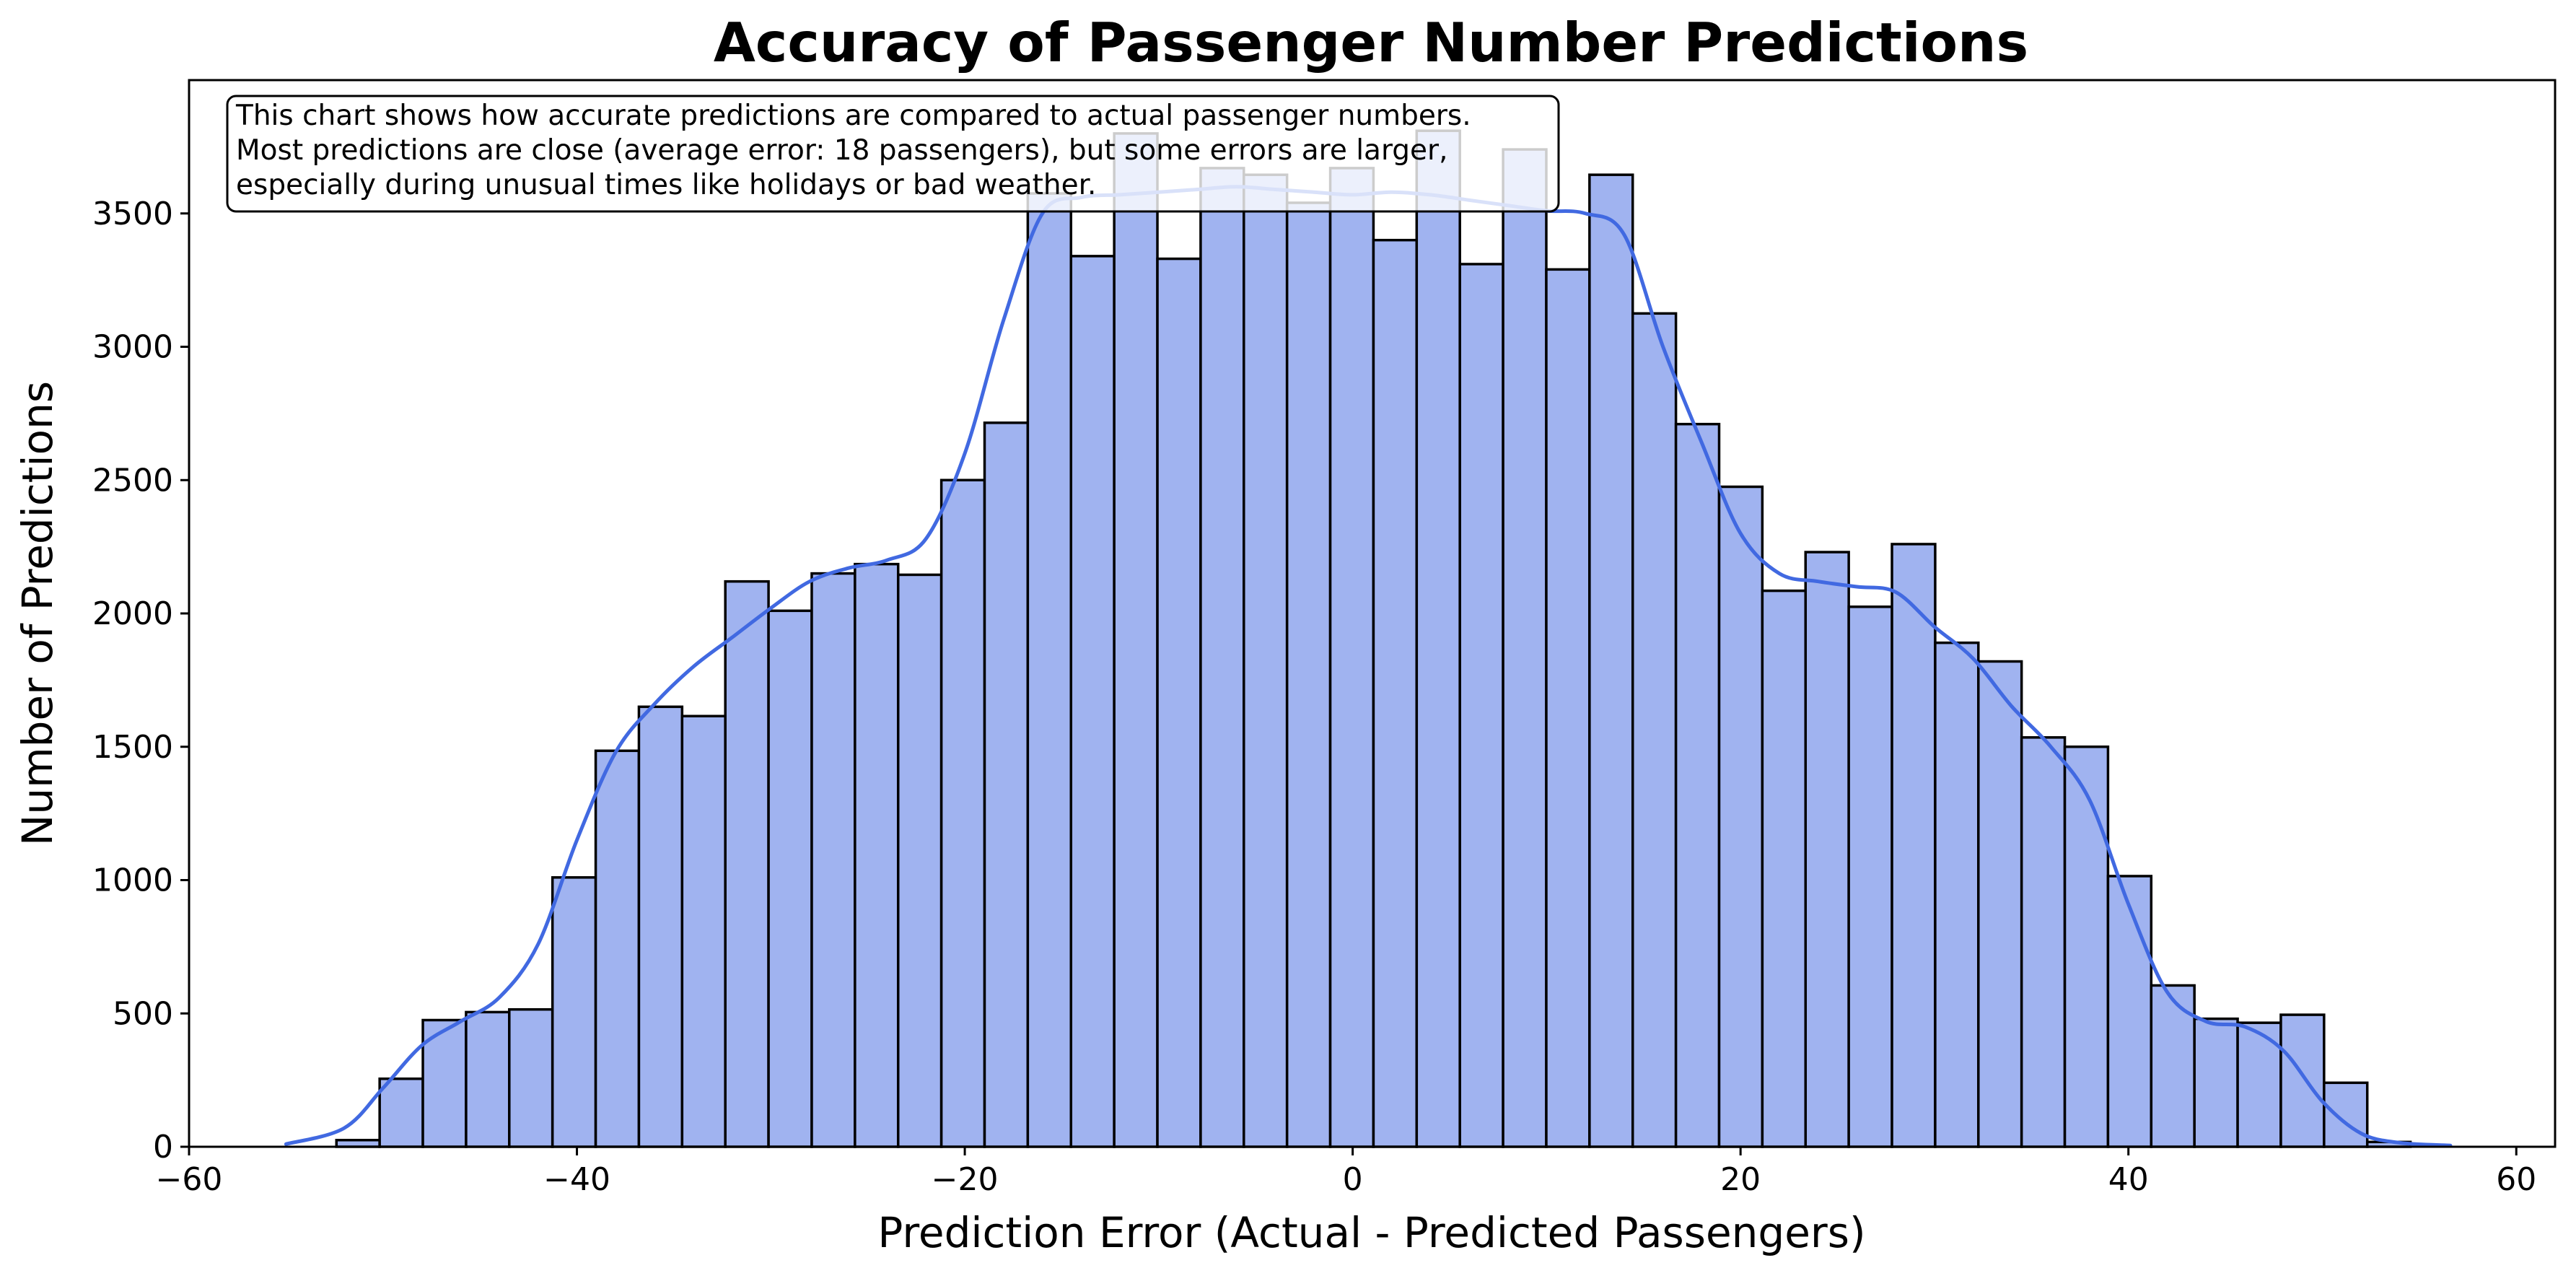 The height and width of the screenshot is (1281, 2576). Describe the element at coordinates (132, 481) in the screenshot. I see `y-tick-label: 2500` at that location.